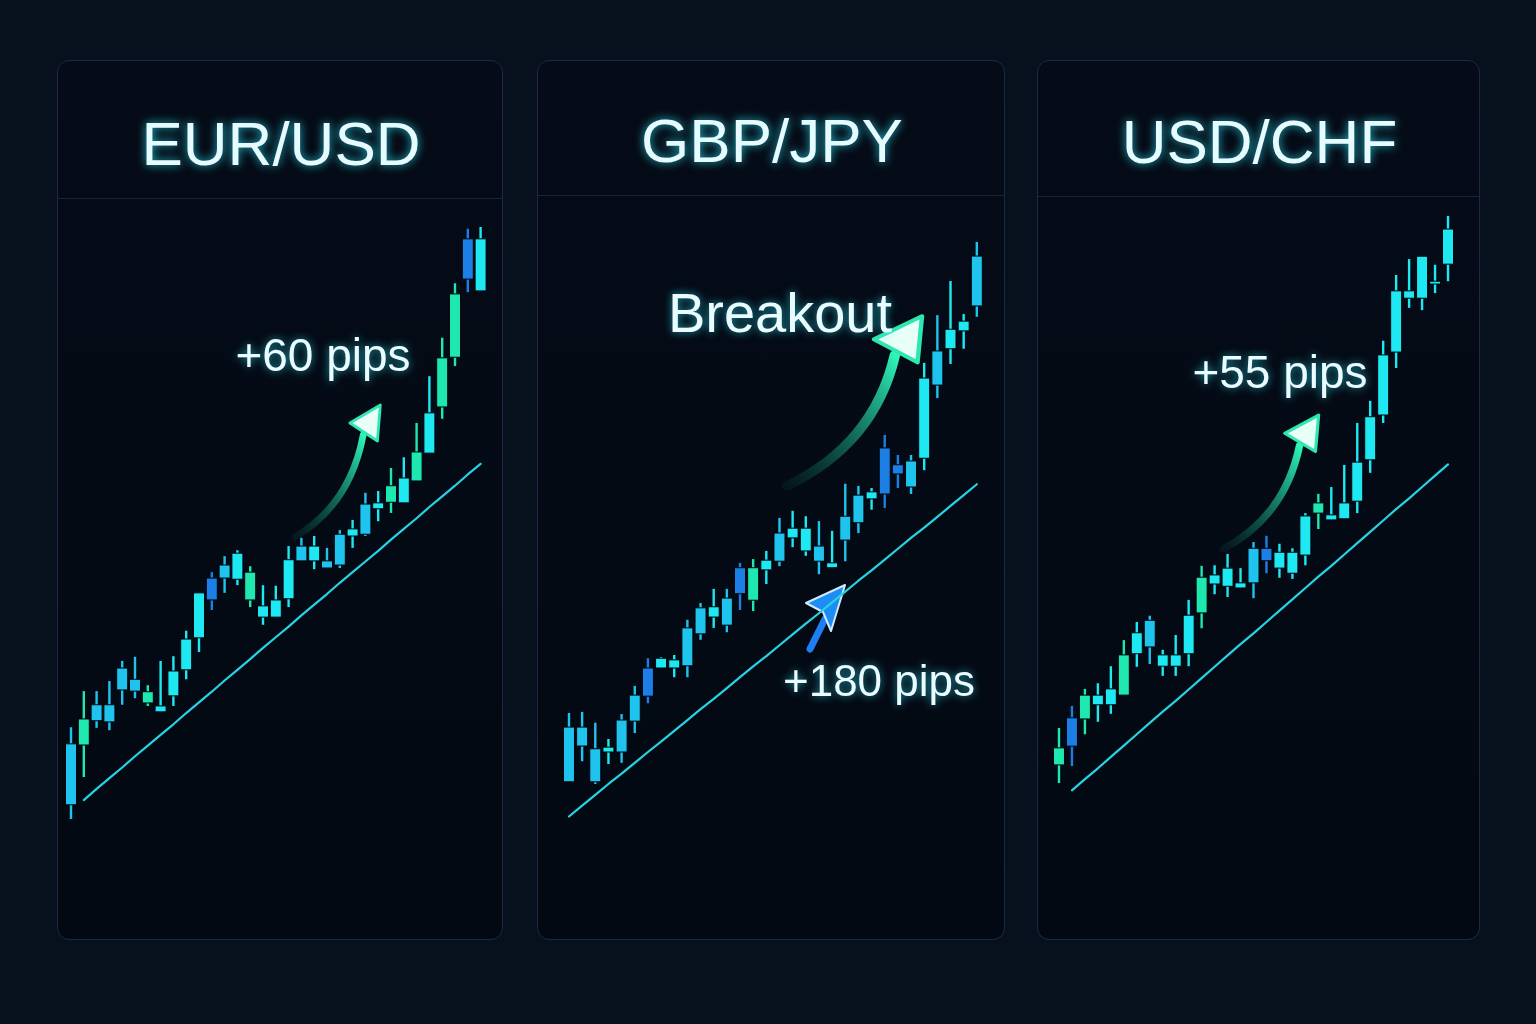 Image resolution: width=1536 pixels, height=1024 pixels. I want to click on chart-title: EUR/USD, so click(281, 143).